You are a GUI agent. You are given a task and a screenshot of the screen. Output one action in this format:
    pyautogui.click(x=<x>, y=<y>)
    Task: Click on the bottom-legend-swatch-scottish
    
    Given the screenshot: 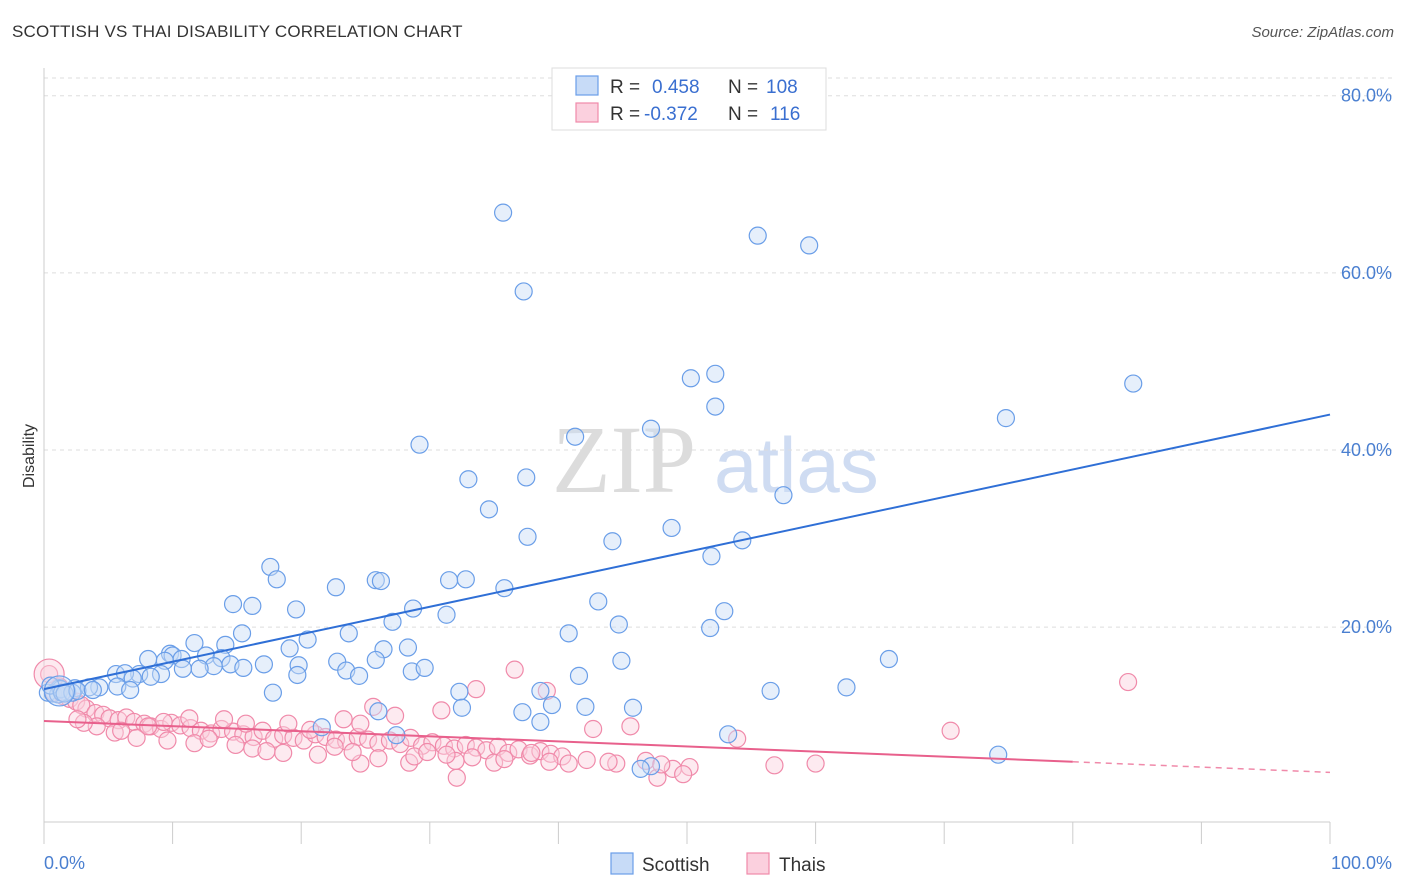 What is the action you would take?
    pyautogui.click(x=622, y=863)
    